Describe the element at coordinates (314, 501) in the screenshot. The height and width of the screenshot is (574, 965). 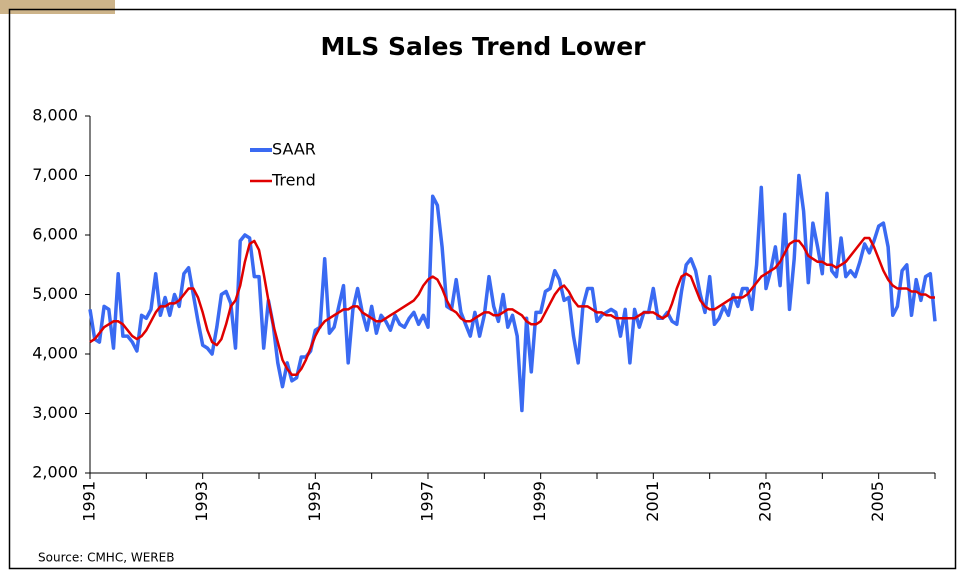
I see `x-tick-label: 1995` at that location.